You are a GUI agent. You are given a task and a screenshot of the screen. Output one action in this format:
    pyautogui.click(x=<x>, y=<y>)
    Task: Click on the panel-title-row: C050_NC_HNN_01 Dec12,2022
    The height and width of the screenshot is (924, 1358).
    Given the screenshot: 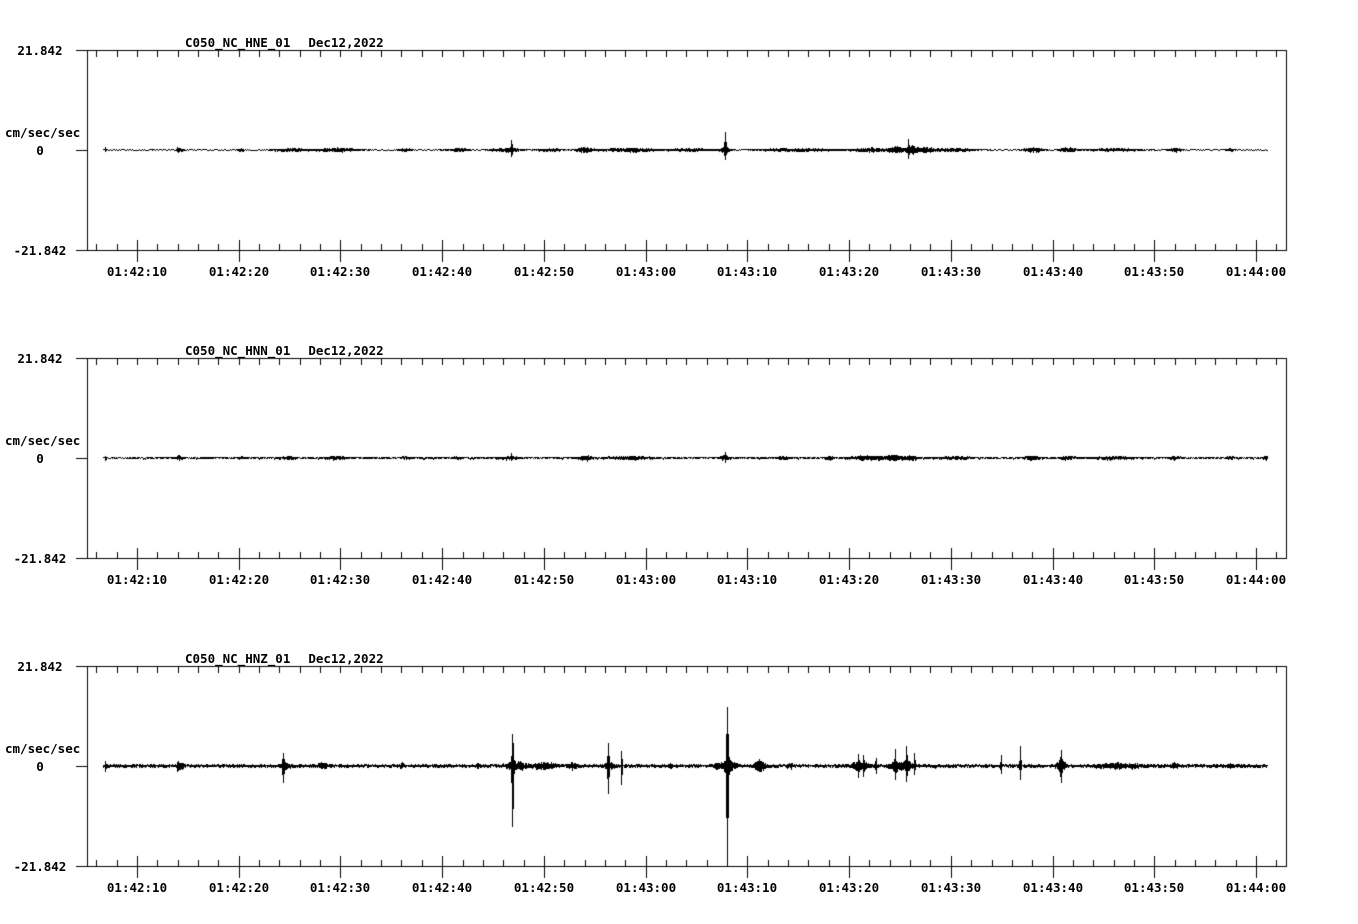 What is the action you would take?
    pyautogui.click(x=284, y=350)
    